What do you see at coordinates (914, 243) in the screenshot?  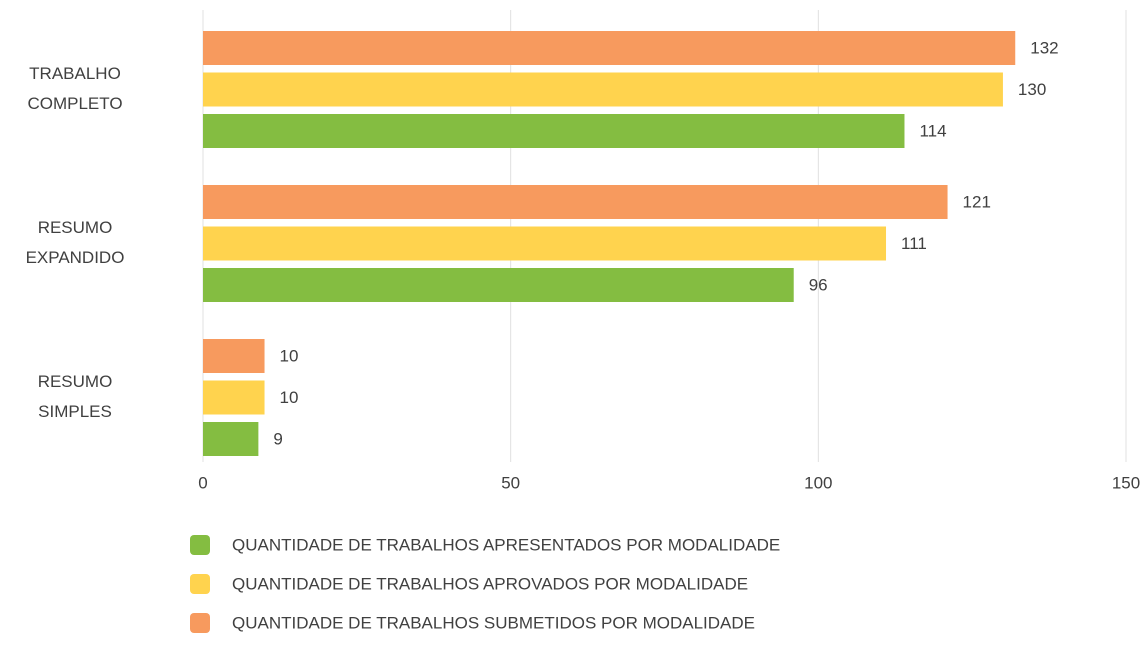 I see `value-label: 111` at bounding box center [914, 243].